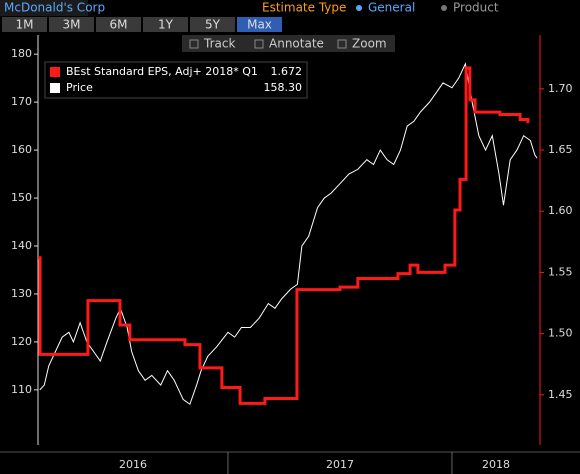 This screenshot has height=474, width=580. What do you see at coordinates (391, 8) in the screenshot?
I see `radio-label: General` at bounding box center [391, 8].